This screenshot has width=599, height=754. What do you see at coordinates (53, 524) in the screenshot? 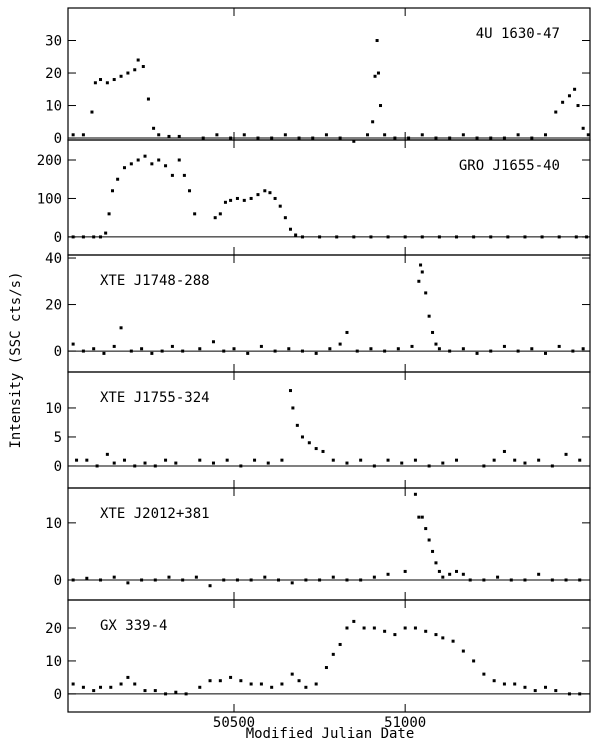
I see `y-tick-label: 10` at bounding box center [53, 524].